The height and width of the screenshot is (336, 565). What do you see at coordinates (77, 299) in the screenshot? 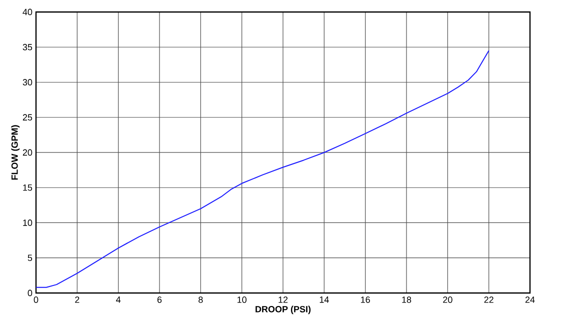
I see `x-tick-label: 2` at bounding box center [77, 299].